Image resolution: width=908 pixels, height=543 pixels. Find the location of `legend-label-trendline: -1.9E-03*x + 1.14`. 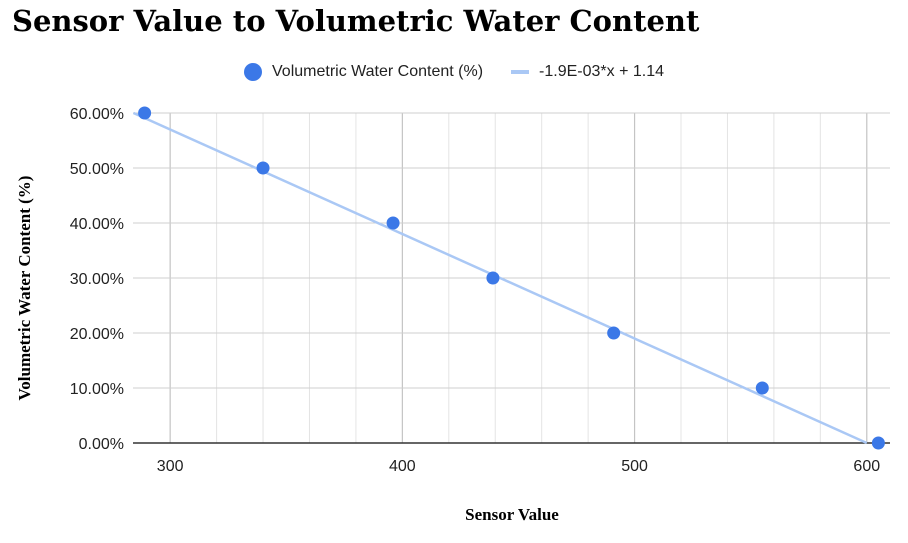

legend-label-trendline: -1.9E-03*x + 1.14 is located at coordinates (601, 71).